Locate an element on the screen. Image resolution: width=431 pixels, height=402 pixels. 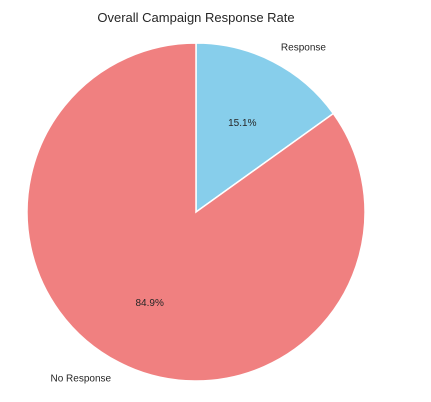
chart-title: Overall Campaign Response Rate is located at coordinates (195, 17).